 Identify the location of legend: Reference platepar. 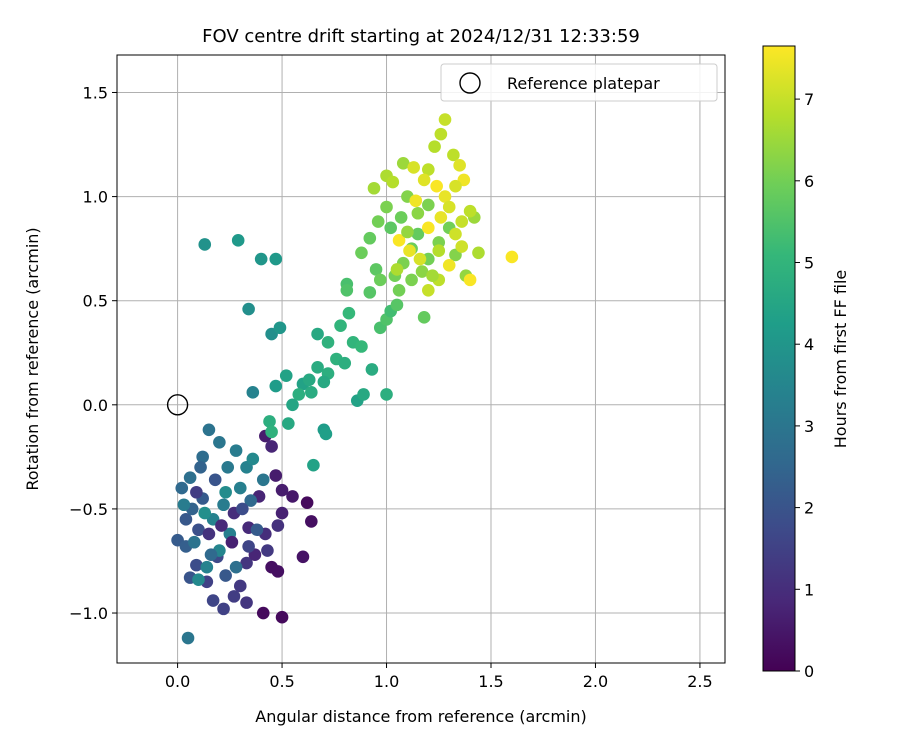
(579, 82).